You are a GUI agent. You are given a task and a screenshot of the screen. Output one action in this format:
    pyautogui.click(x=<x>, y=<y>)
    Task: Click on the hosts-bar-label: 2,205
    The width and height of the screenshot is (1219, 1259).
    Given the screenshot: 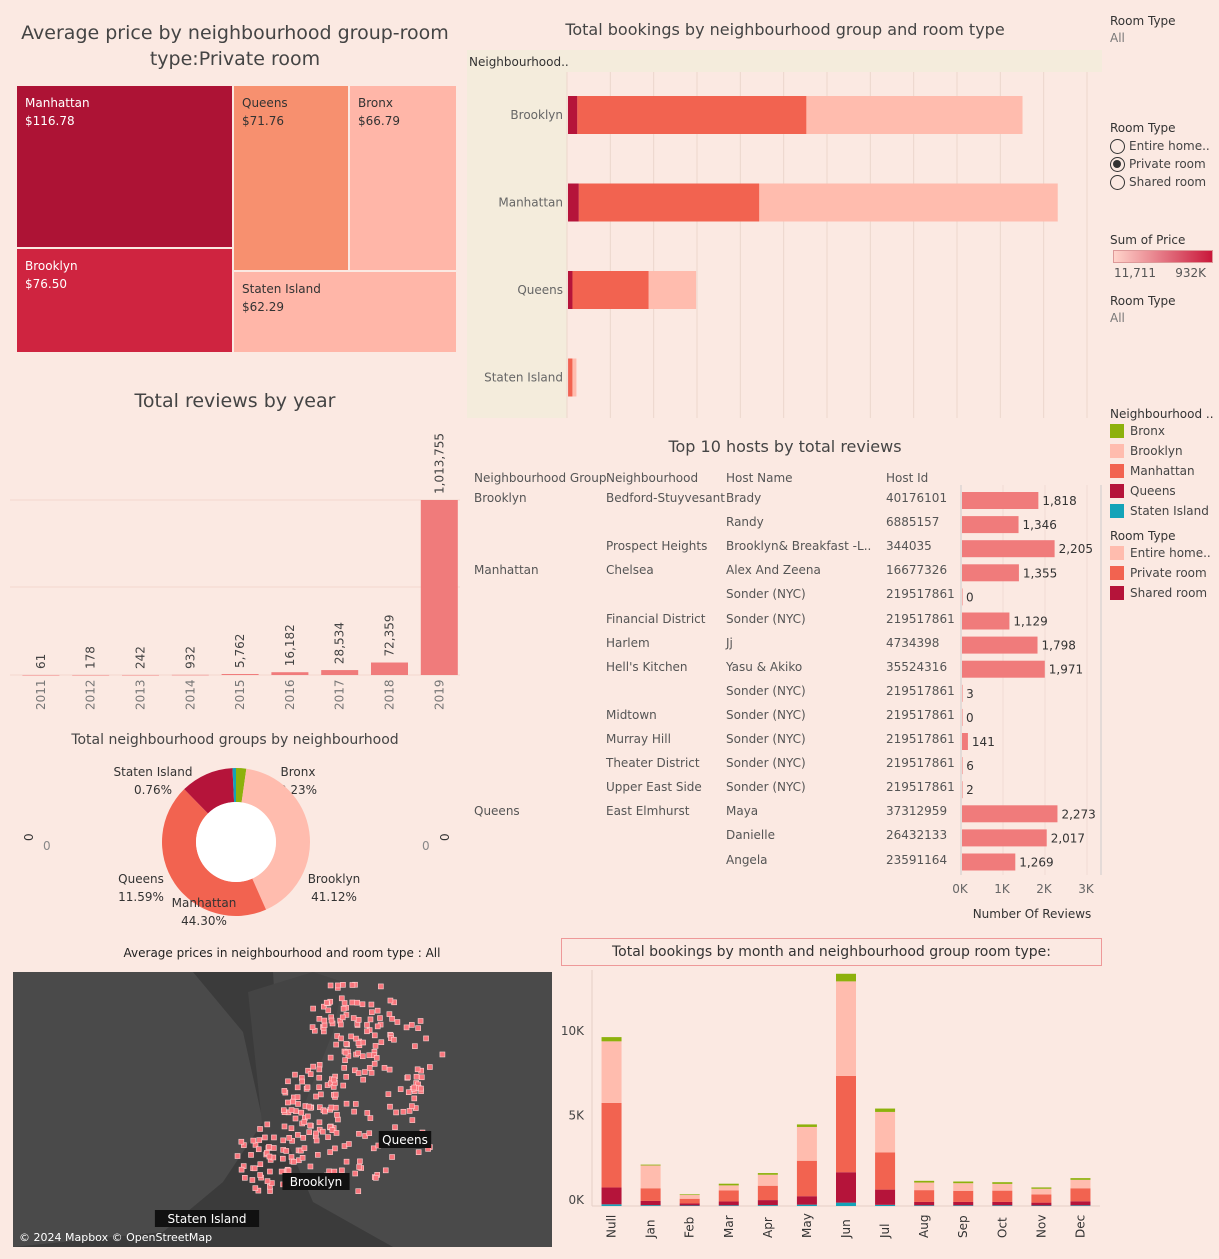 What is the action you would take?
    pyautogui.click(x=1076, y=549)
    